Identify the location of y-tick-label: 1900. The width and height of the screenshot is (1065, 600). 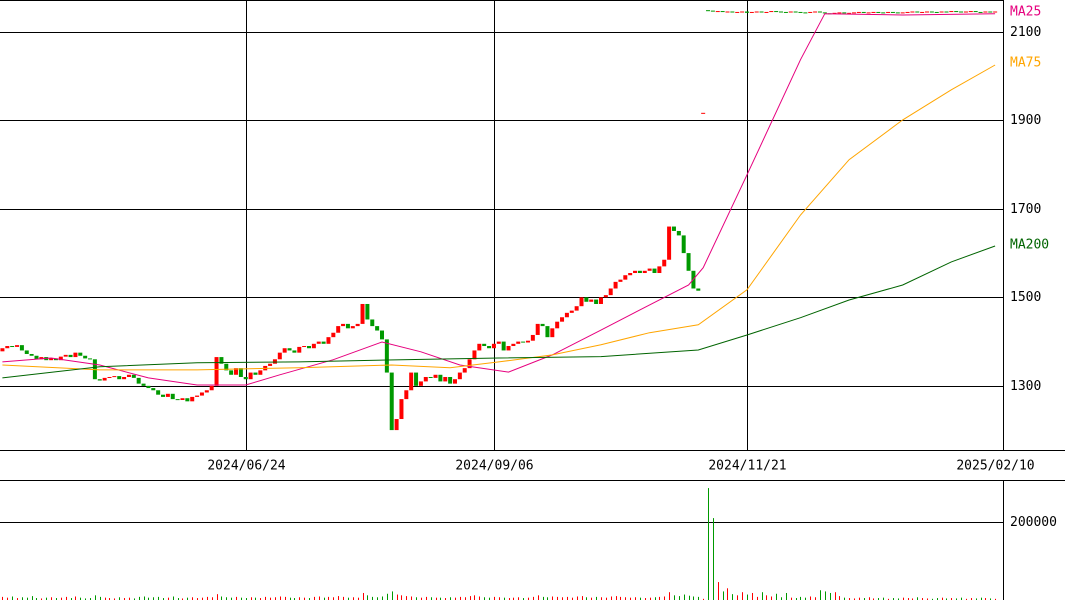
(1025, 120).